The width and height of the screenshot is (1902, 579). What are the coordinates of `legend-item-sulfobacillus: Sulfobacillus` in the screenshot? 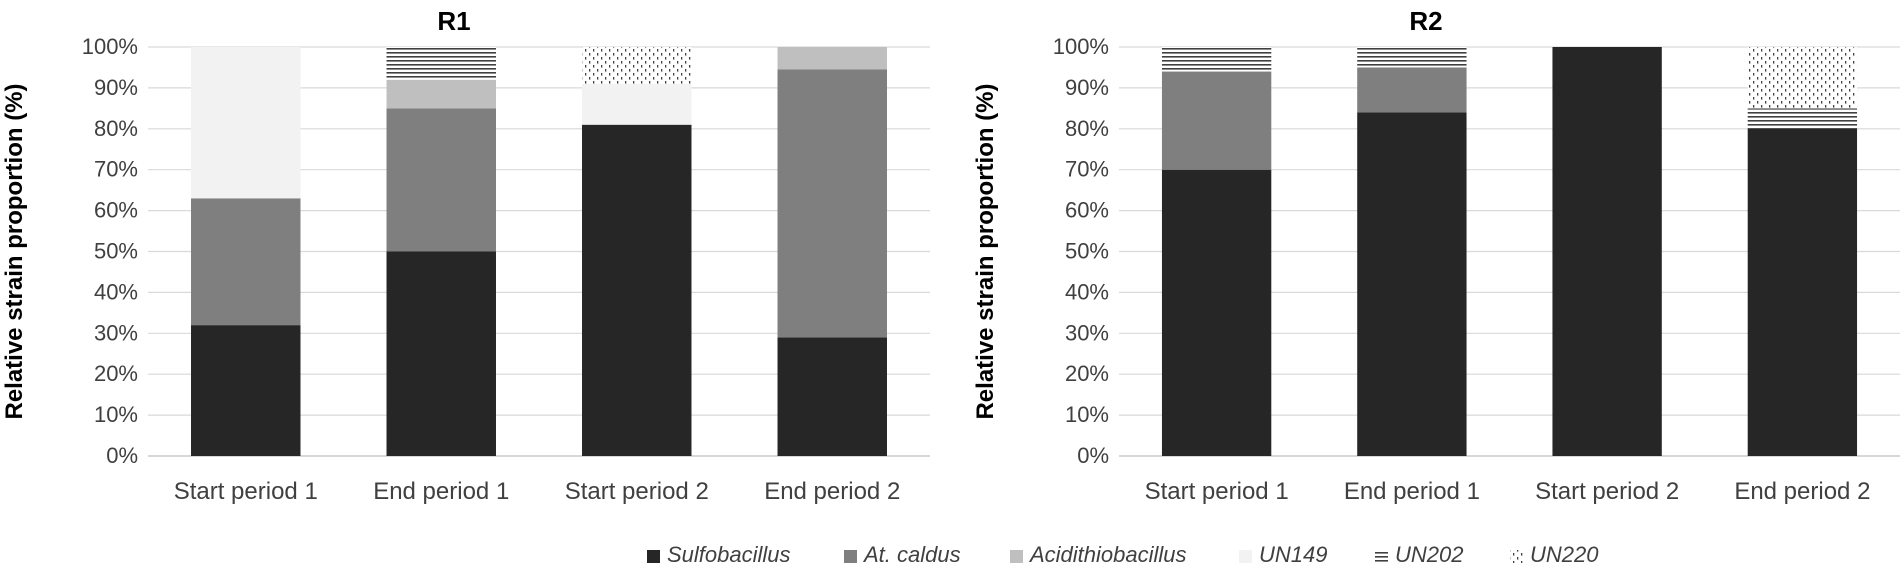 It's located at (719, 554).